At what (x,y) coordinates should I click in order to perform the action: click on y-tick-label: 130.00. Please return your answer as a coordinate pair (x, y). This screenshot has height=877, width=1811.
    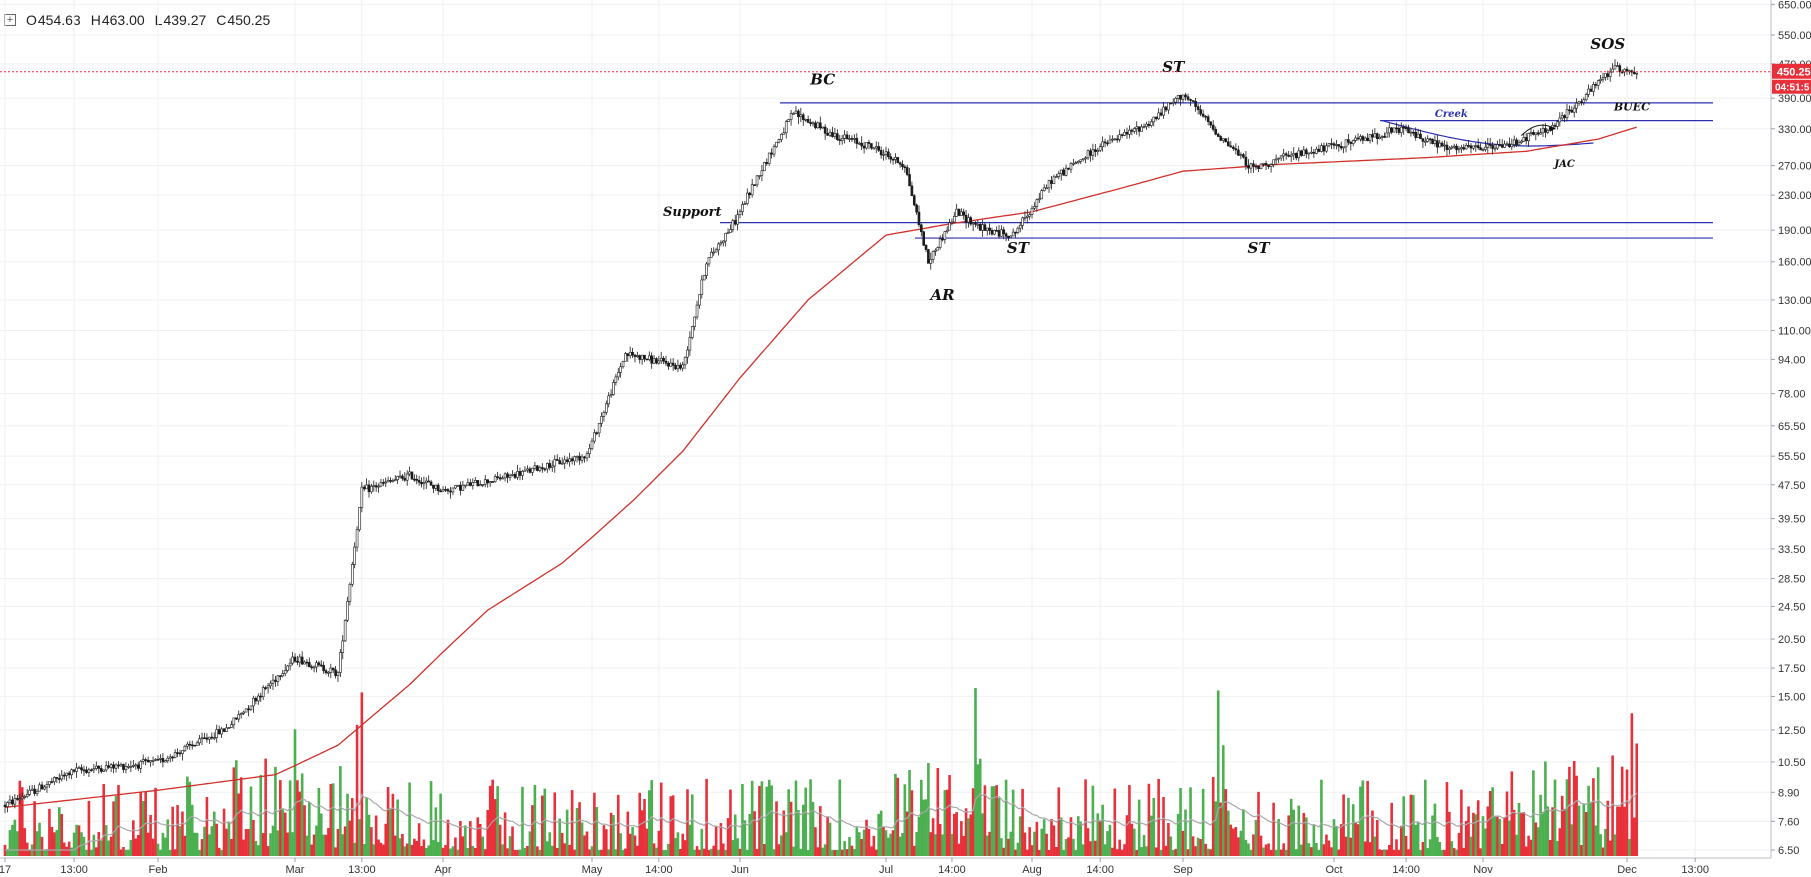
    Looking at the image, I should click on (1794, 301).